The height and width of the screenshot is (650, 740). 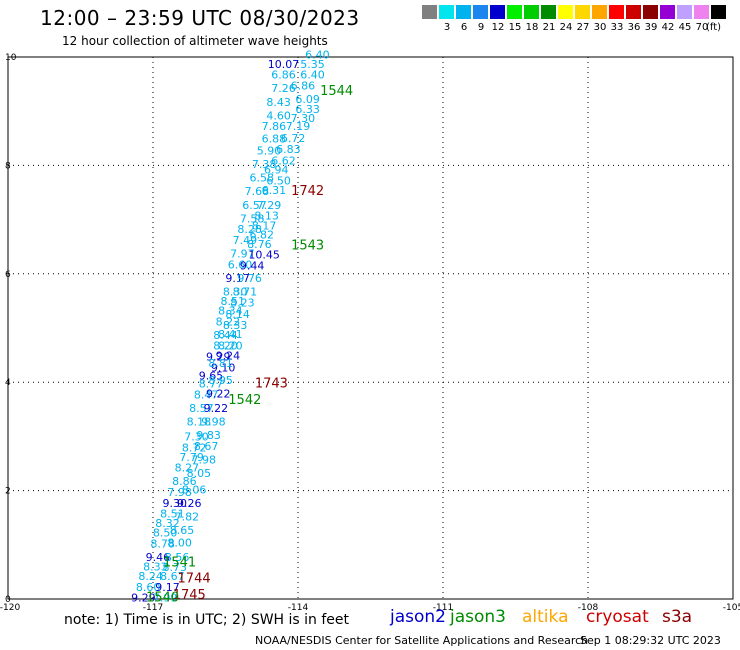 What do you see at coordinates (498, 27) in the screenshot?
I see `scale-label: 12` at bounding box center [498, 27].